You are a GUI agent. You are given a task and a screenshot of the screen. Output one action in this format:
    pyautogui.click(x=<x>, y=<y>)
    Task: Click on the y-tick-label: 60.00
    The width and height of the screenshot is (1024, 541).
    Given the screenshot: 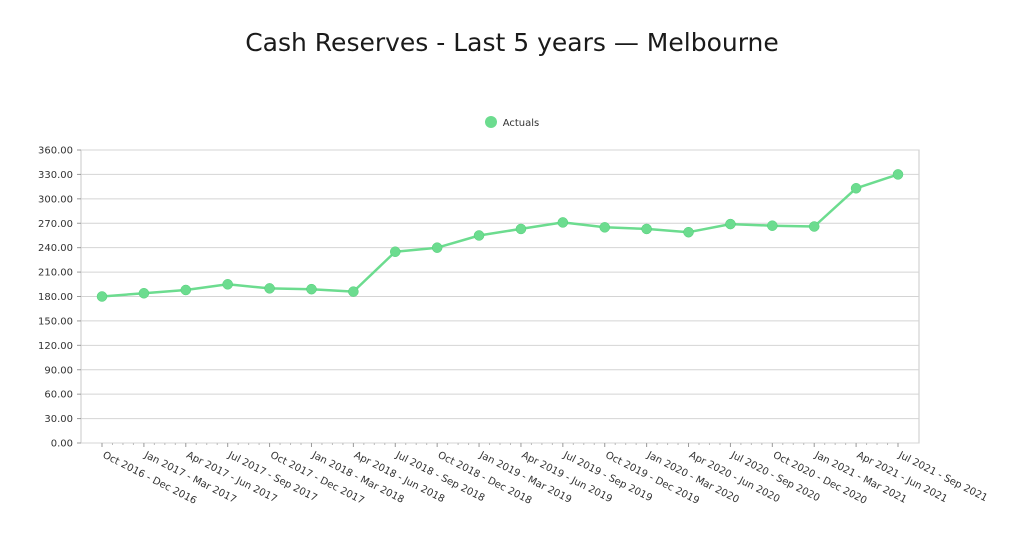 What is the action you would take?
    pyautogui.click(x=58, y=395)
    